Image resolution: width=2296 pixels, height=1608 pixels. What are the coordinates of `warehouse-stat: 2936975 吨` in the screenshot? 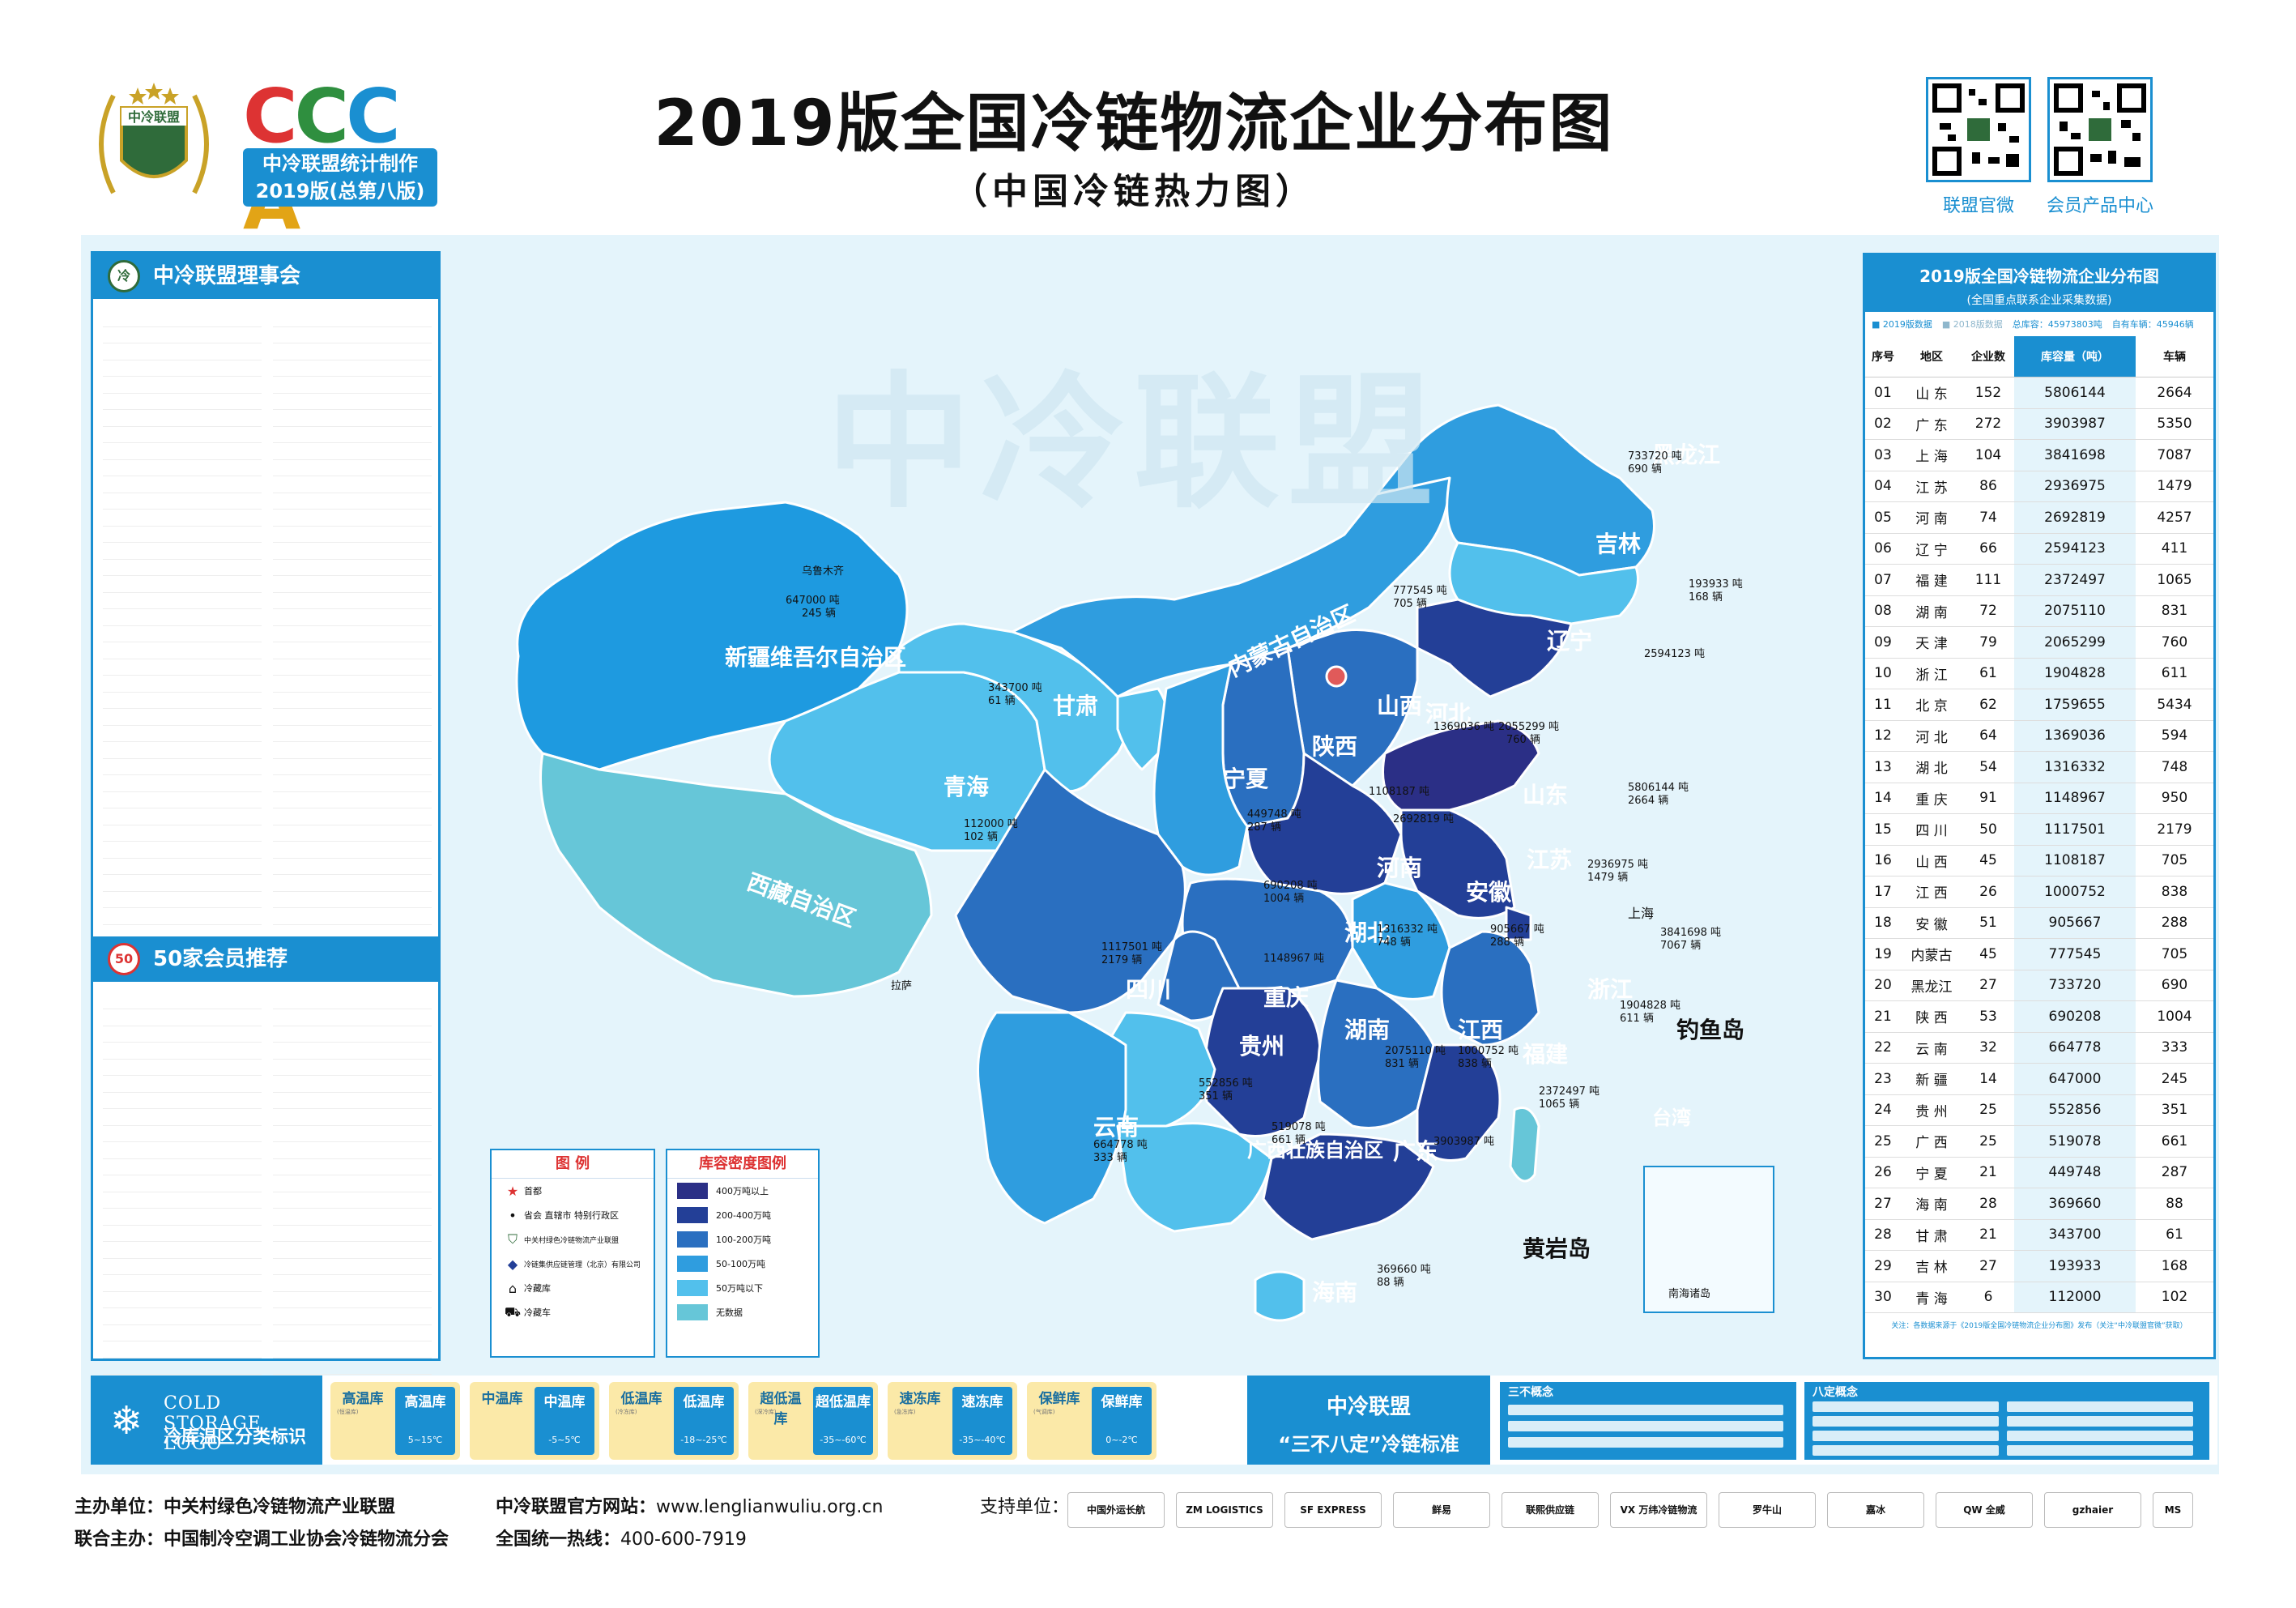 It's located at (1618, 865).